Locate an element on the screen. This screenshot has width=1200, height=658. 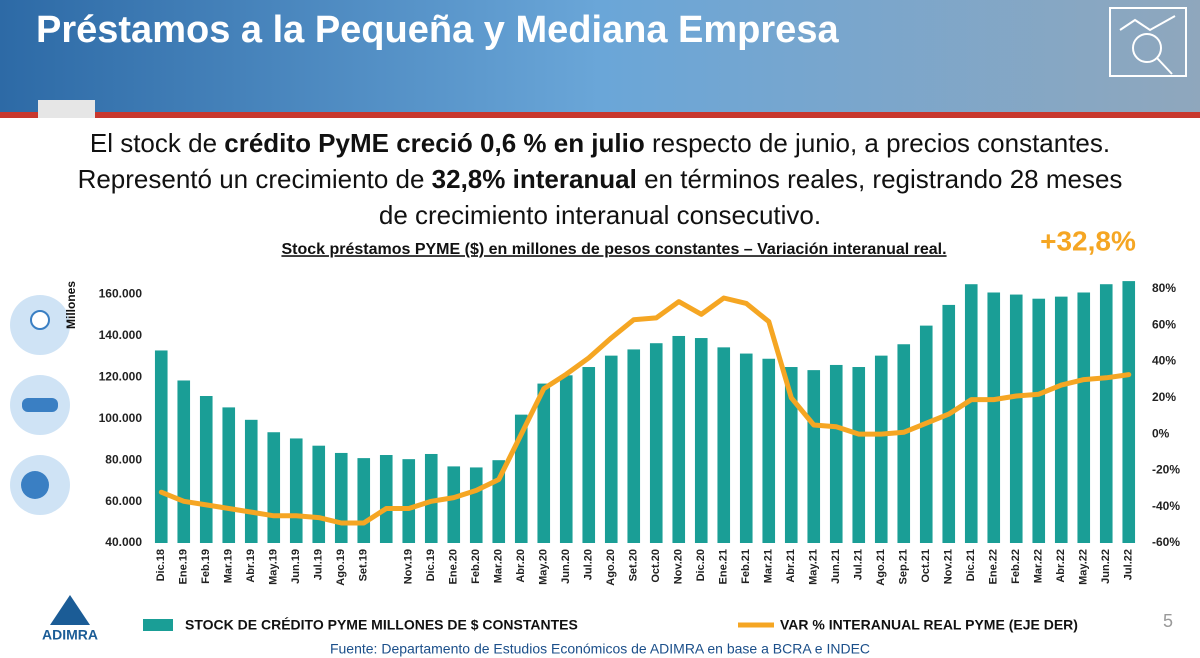
x-tick-label: Dic.19 is located at coordinates (431, 565).